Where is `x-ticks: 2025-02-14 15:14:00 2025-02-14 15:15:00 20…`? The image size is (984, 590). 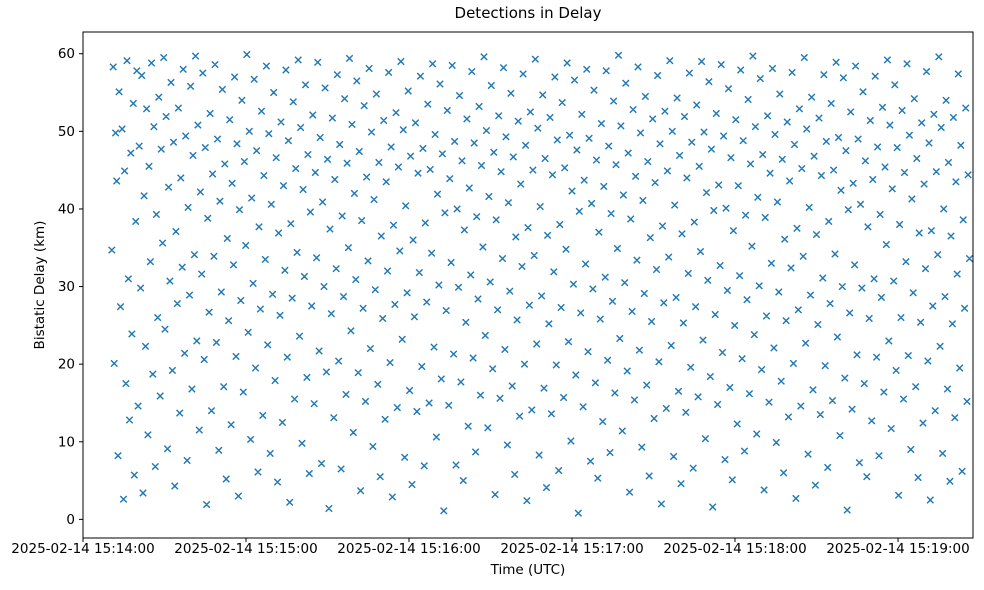 x-ticks: 2025-02-14 15:14:00 2025-02-14 15:15:00 20… is located at coordinates (490, 547).